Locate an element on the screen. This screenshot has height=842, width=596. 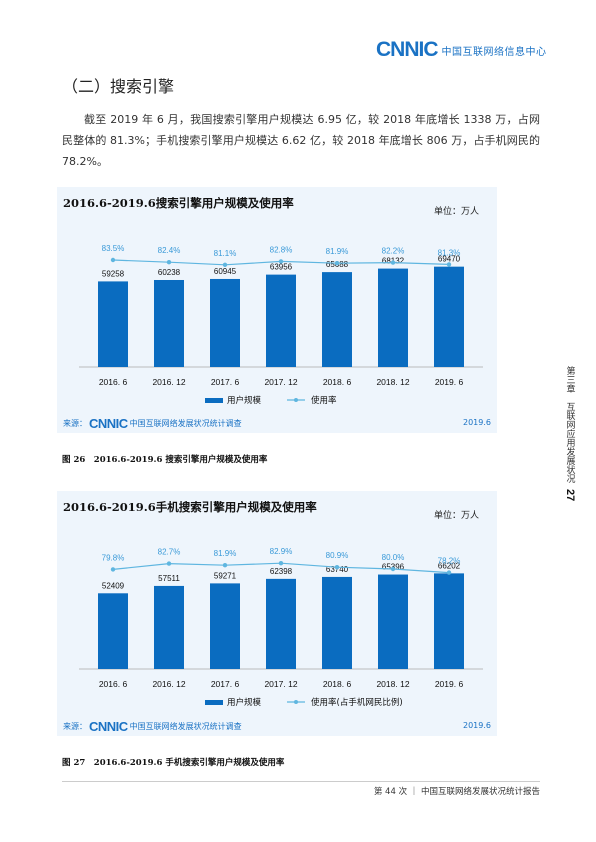
bar-value-label: 59271 is located at coordinates (225, 575).